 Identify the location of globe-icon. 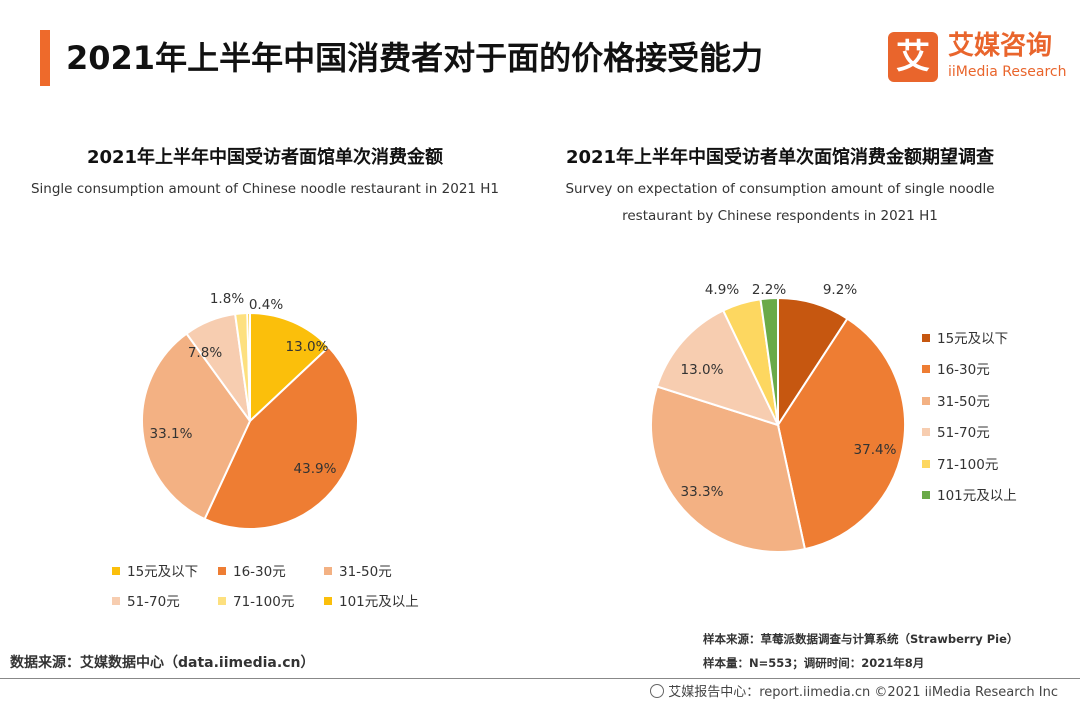
(657, 691).